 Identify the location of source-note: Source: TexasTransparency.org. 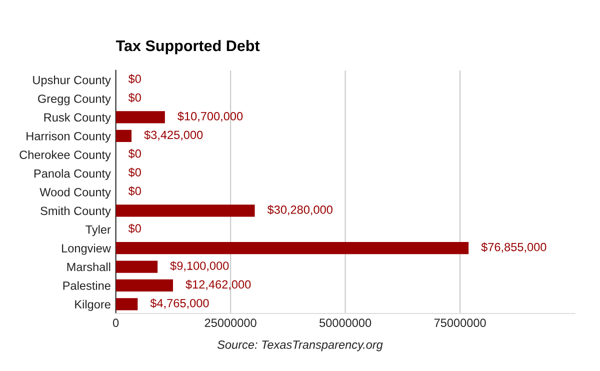
(300, 346).